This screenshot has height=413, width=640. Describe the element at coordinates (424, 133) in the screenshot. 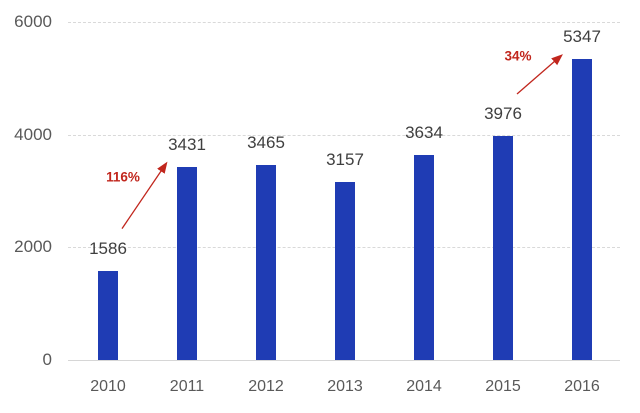

I see `bar-value-label: 3634` at that location.